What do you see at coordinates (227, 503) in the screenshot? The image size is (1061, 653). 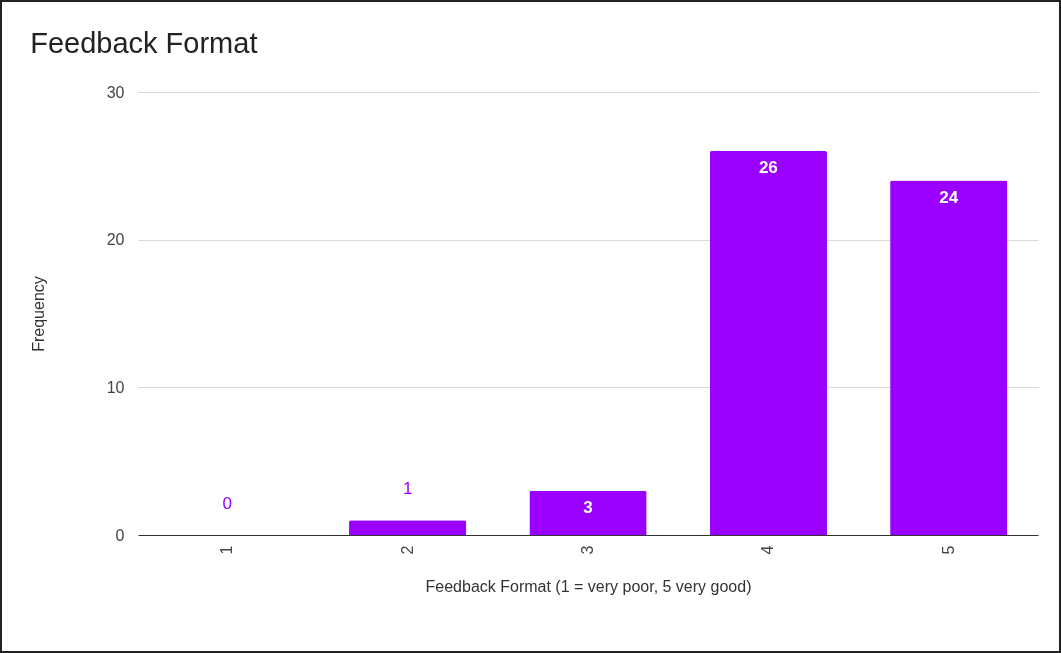 I see `data-label: 0` at bounding box center [227, 503].